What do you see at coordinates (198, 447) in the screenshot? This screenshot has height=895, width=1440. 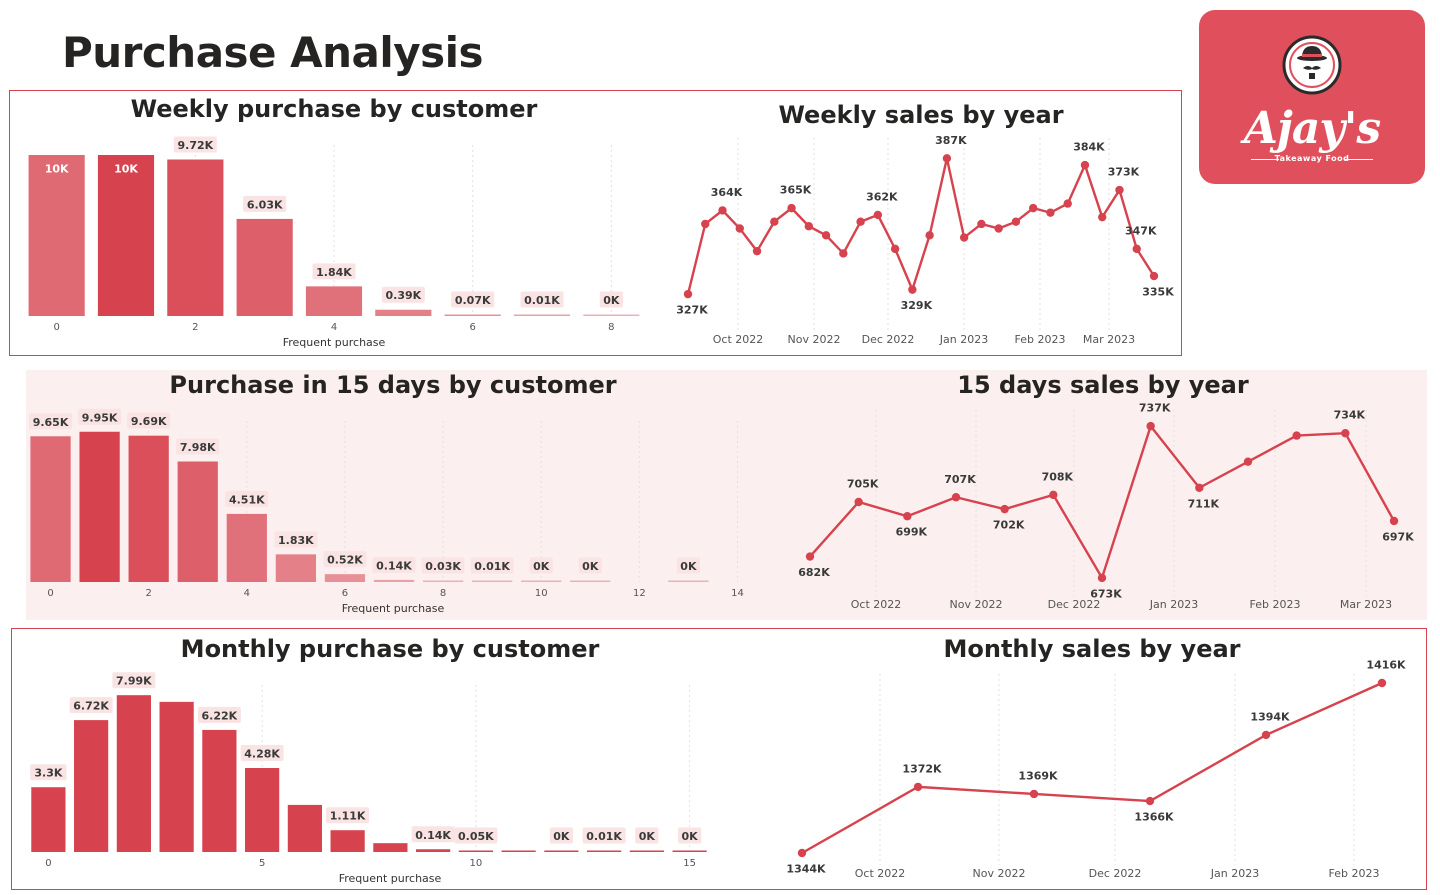 I see `svg-text: 7.98K` at bounding box center [198, 447].